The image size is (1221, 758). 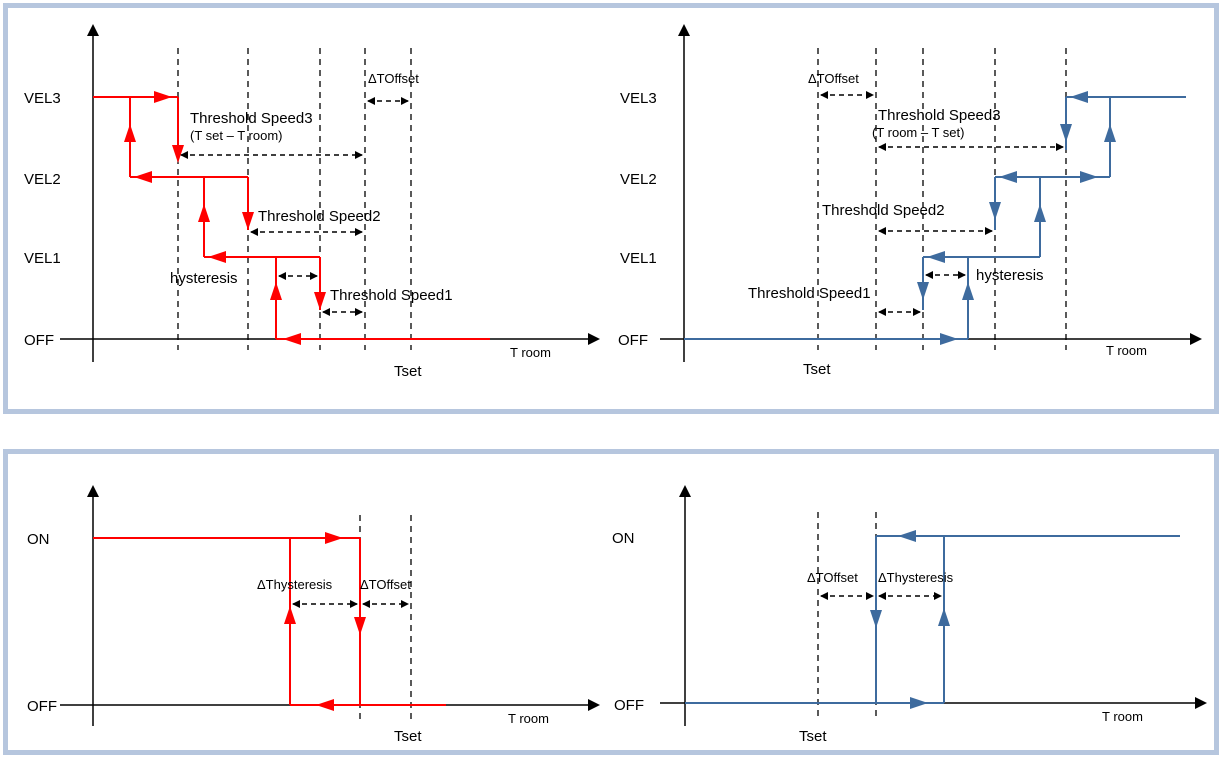 What do you see at coordinates (910, 619) in the screenshot?
I see `blue-arrowheads` at bounding box center [910, 619].